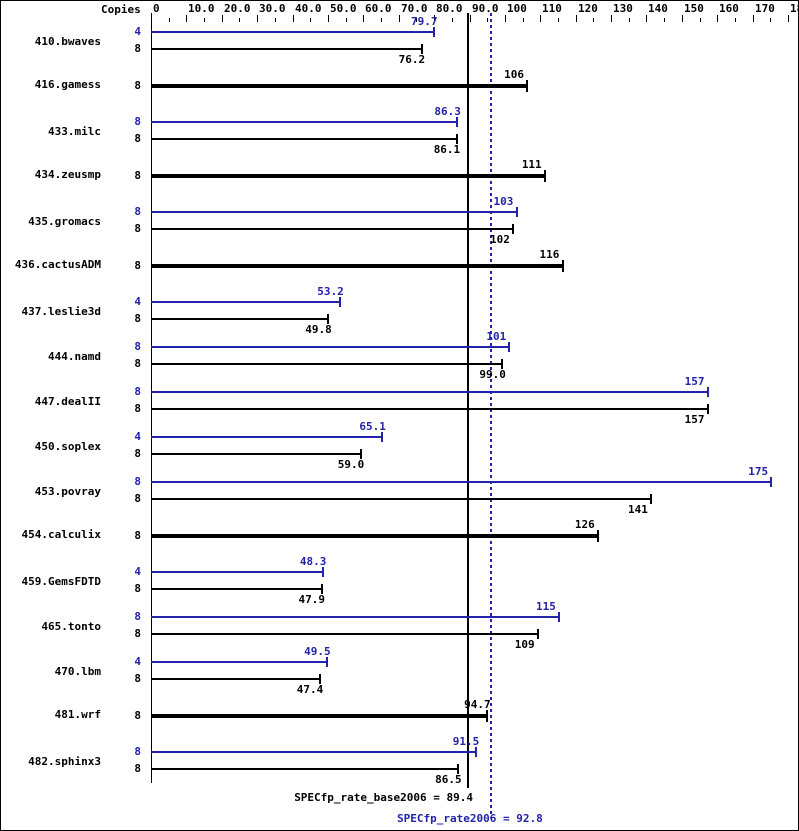  What do you see at coordinates (414, 8) in the screenshot?
I see `axis-tick-label: 70.0` at bounding box center [414, 8].